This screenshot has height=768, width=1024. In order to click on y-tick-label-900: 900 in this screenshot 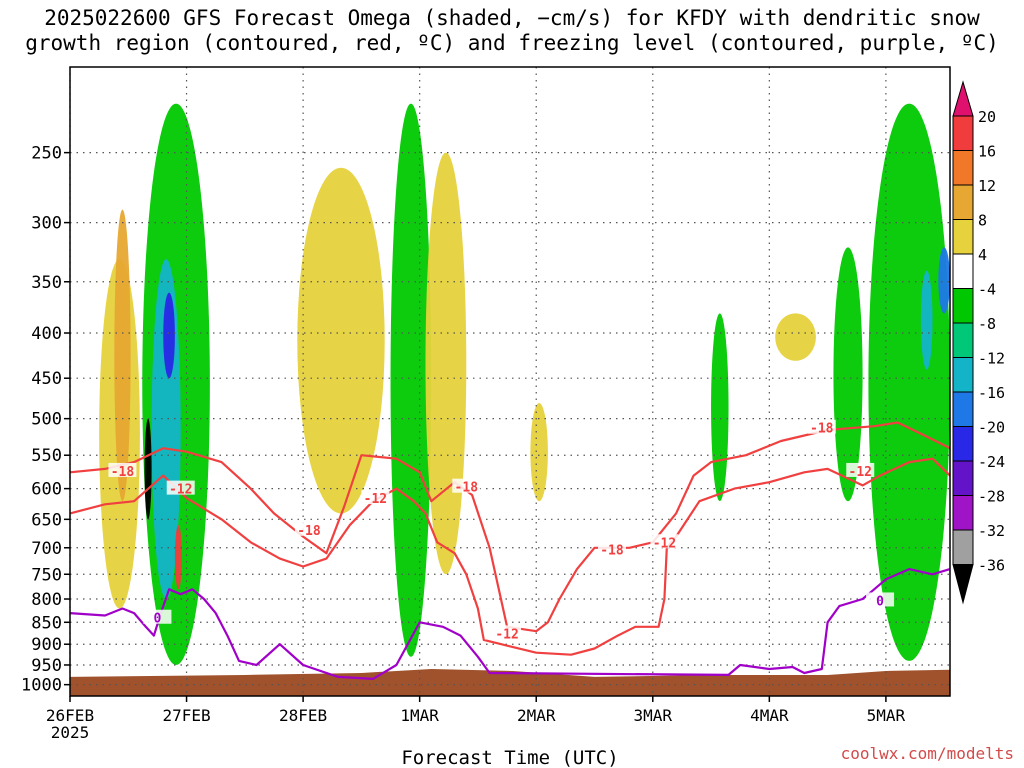, I will do `click(46, 645)`.